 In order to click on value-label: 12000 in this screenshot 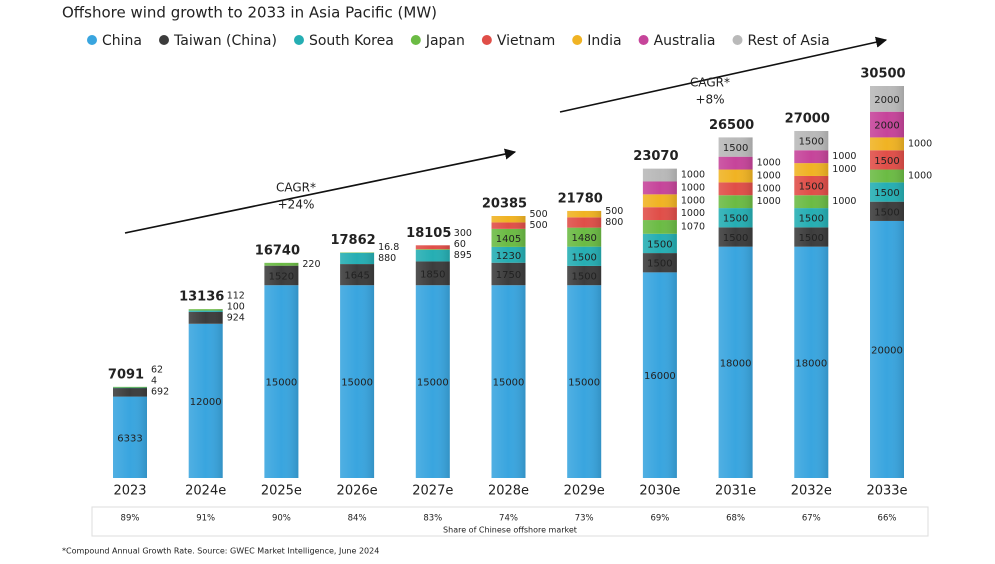, I will do `click(206, 402)`.